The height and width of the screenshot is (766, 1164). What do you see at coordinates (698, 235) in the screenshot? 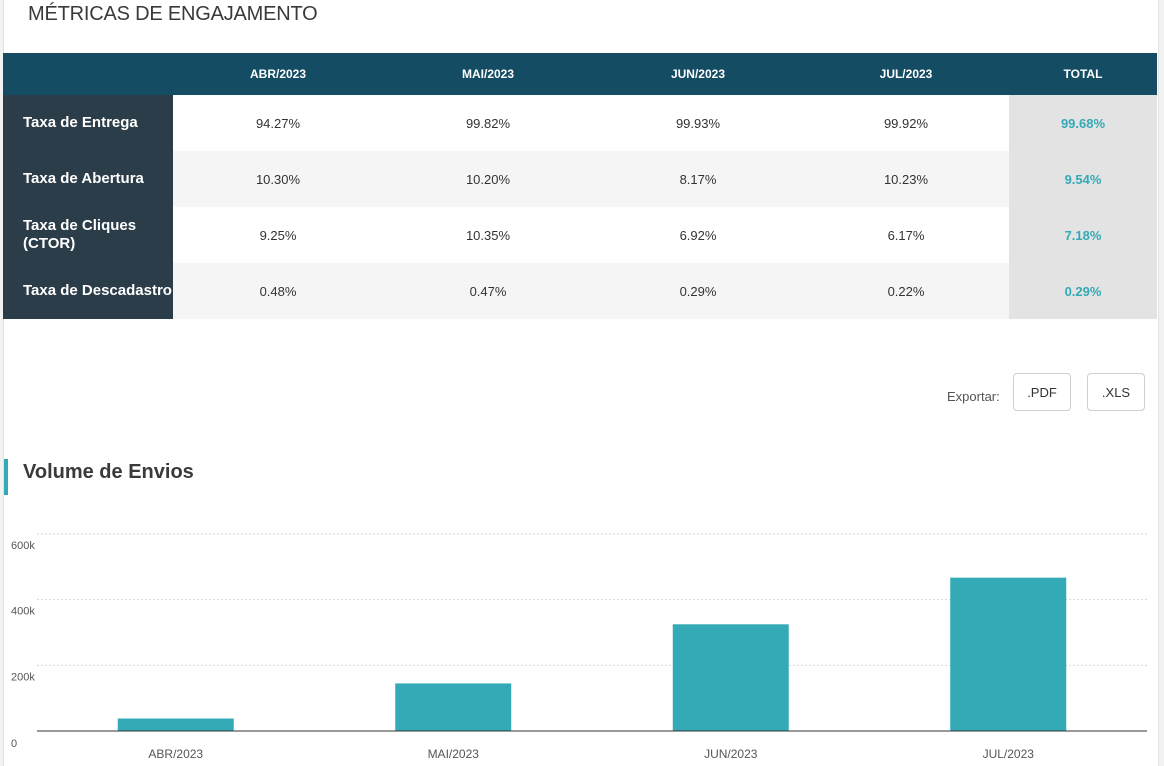
I see `table-cell: 6.92%` at bounding box center [698, 235].